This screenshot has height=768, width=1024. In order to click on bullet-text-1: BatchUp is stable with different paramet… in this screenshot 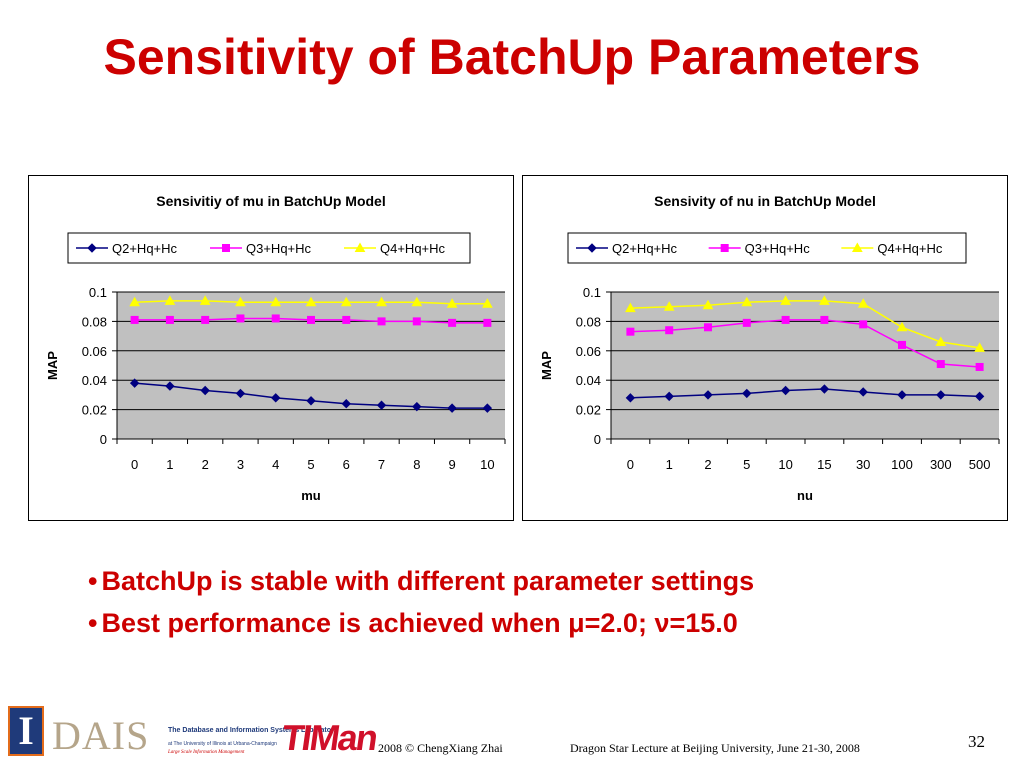, I will do `click(428, 581)`.